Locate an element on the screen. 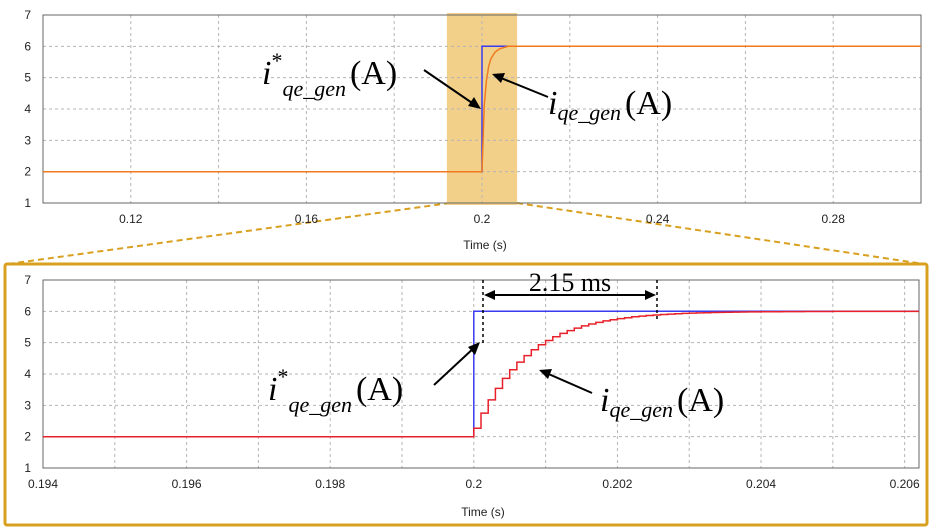 Image resolution: width=933 pixels, height=529 pixels. zoom-x-ticks: 0.194 0.196 0.198 0.2 0.202 0.204 0.206 is located at coordinates (474, 484).